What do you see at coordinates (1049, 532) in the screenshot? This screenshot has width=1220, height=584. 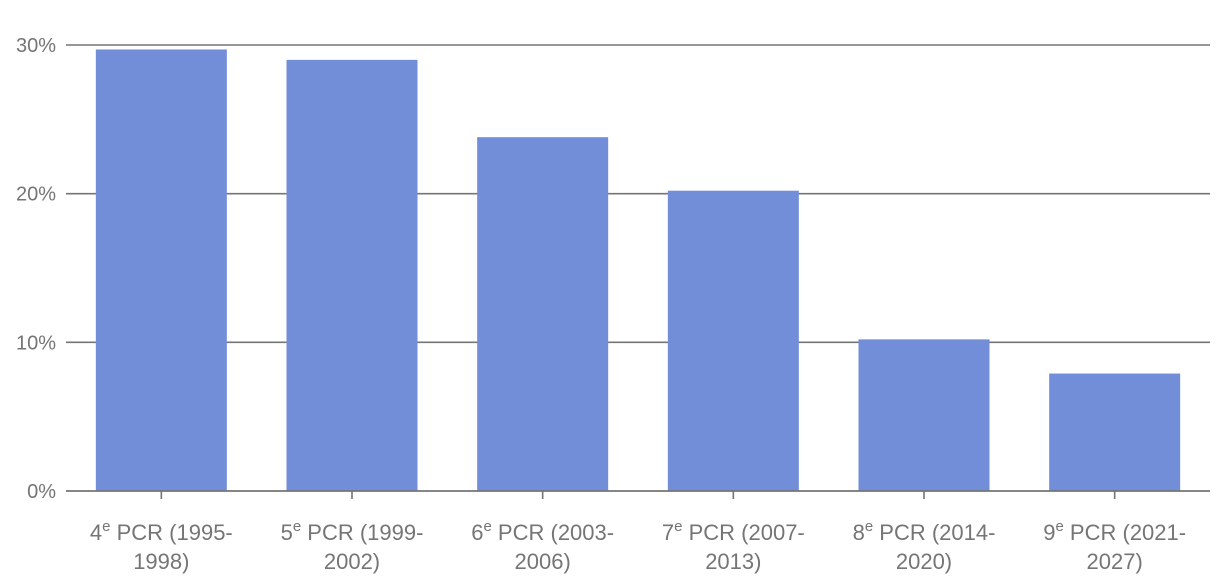 I see `category-number: 9` at bounding box center [1049, 532].